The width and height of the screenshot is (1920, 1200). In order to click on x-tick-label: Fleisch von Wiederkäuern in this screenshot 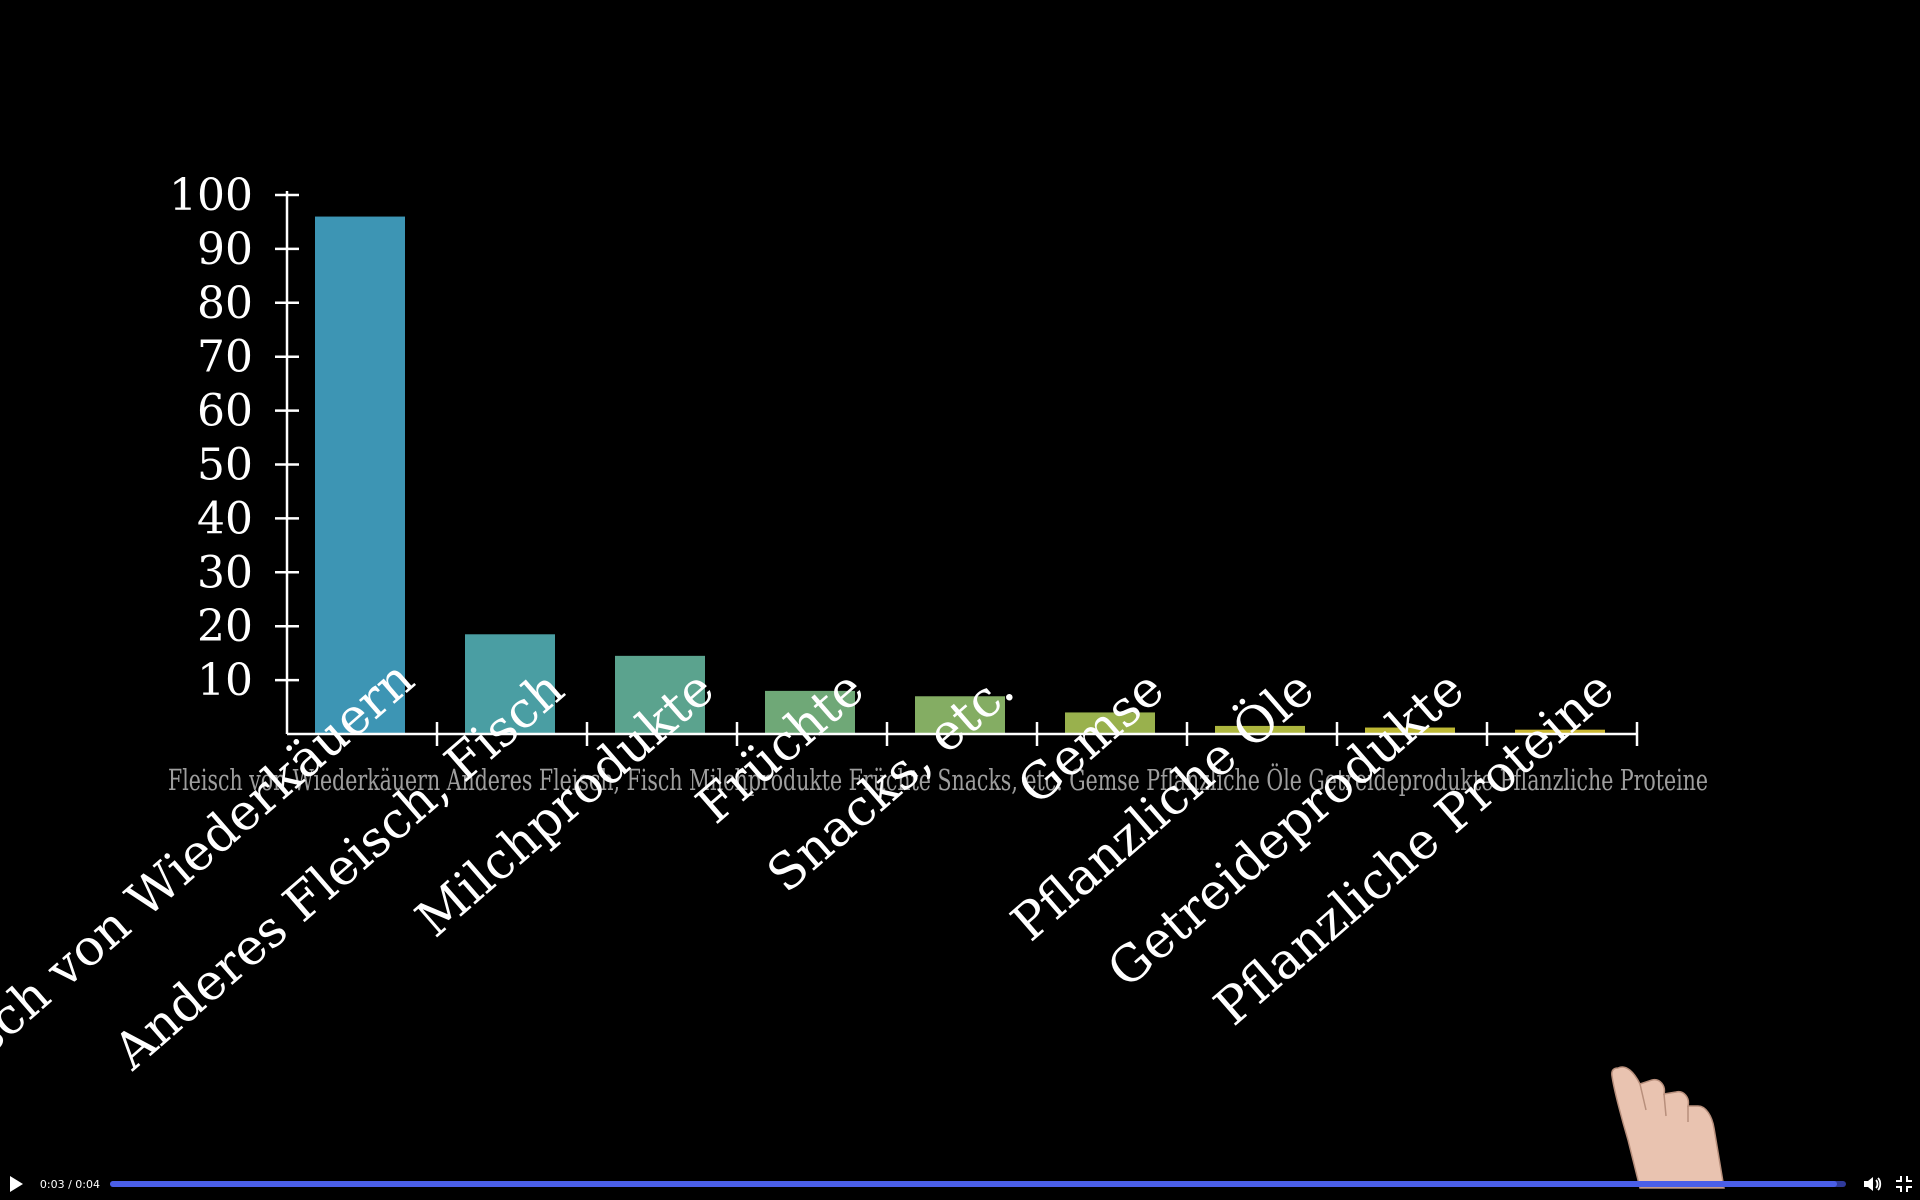, I will do `click(212, 888)`.